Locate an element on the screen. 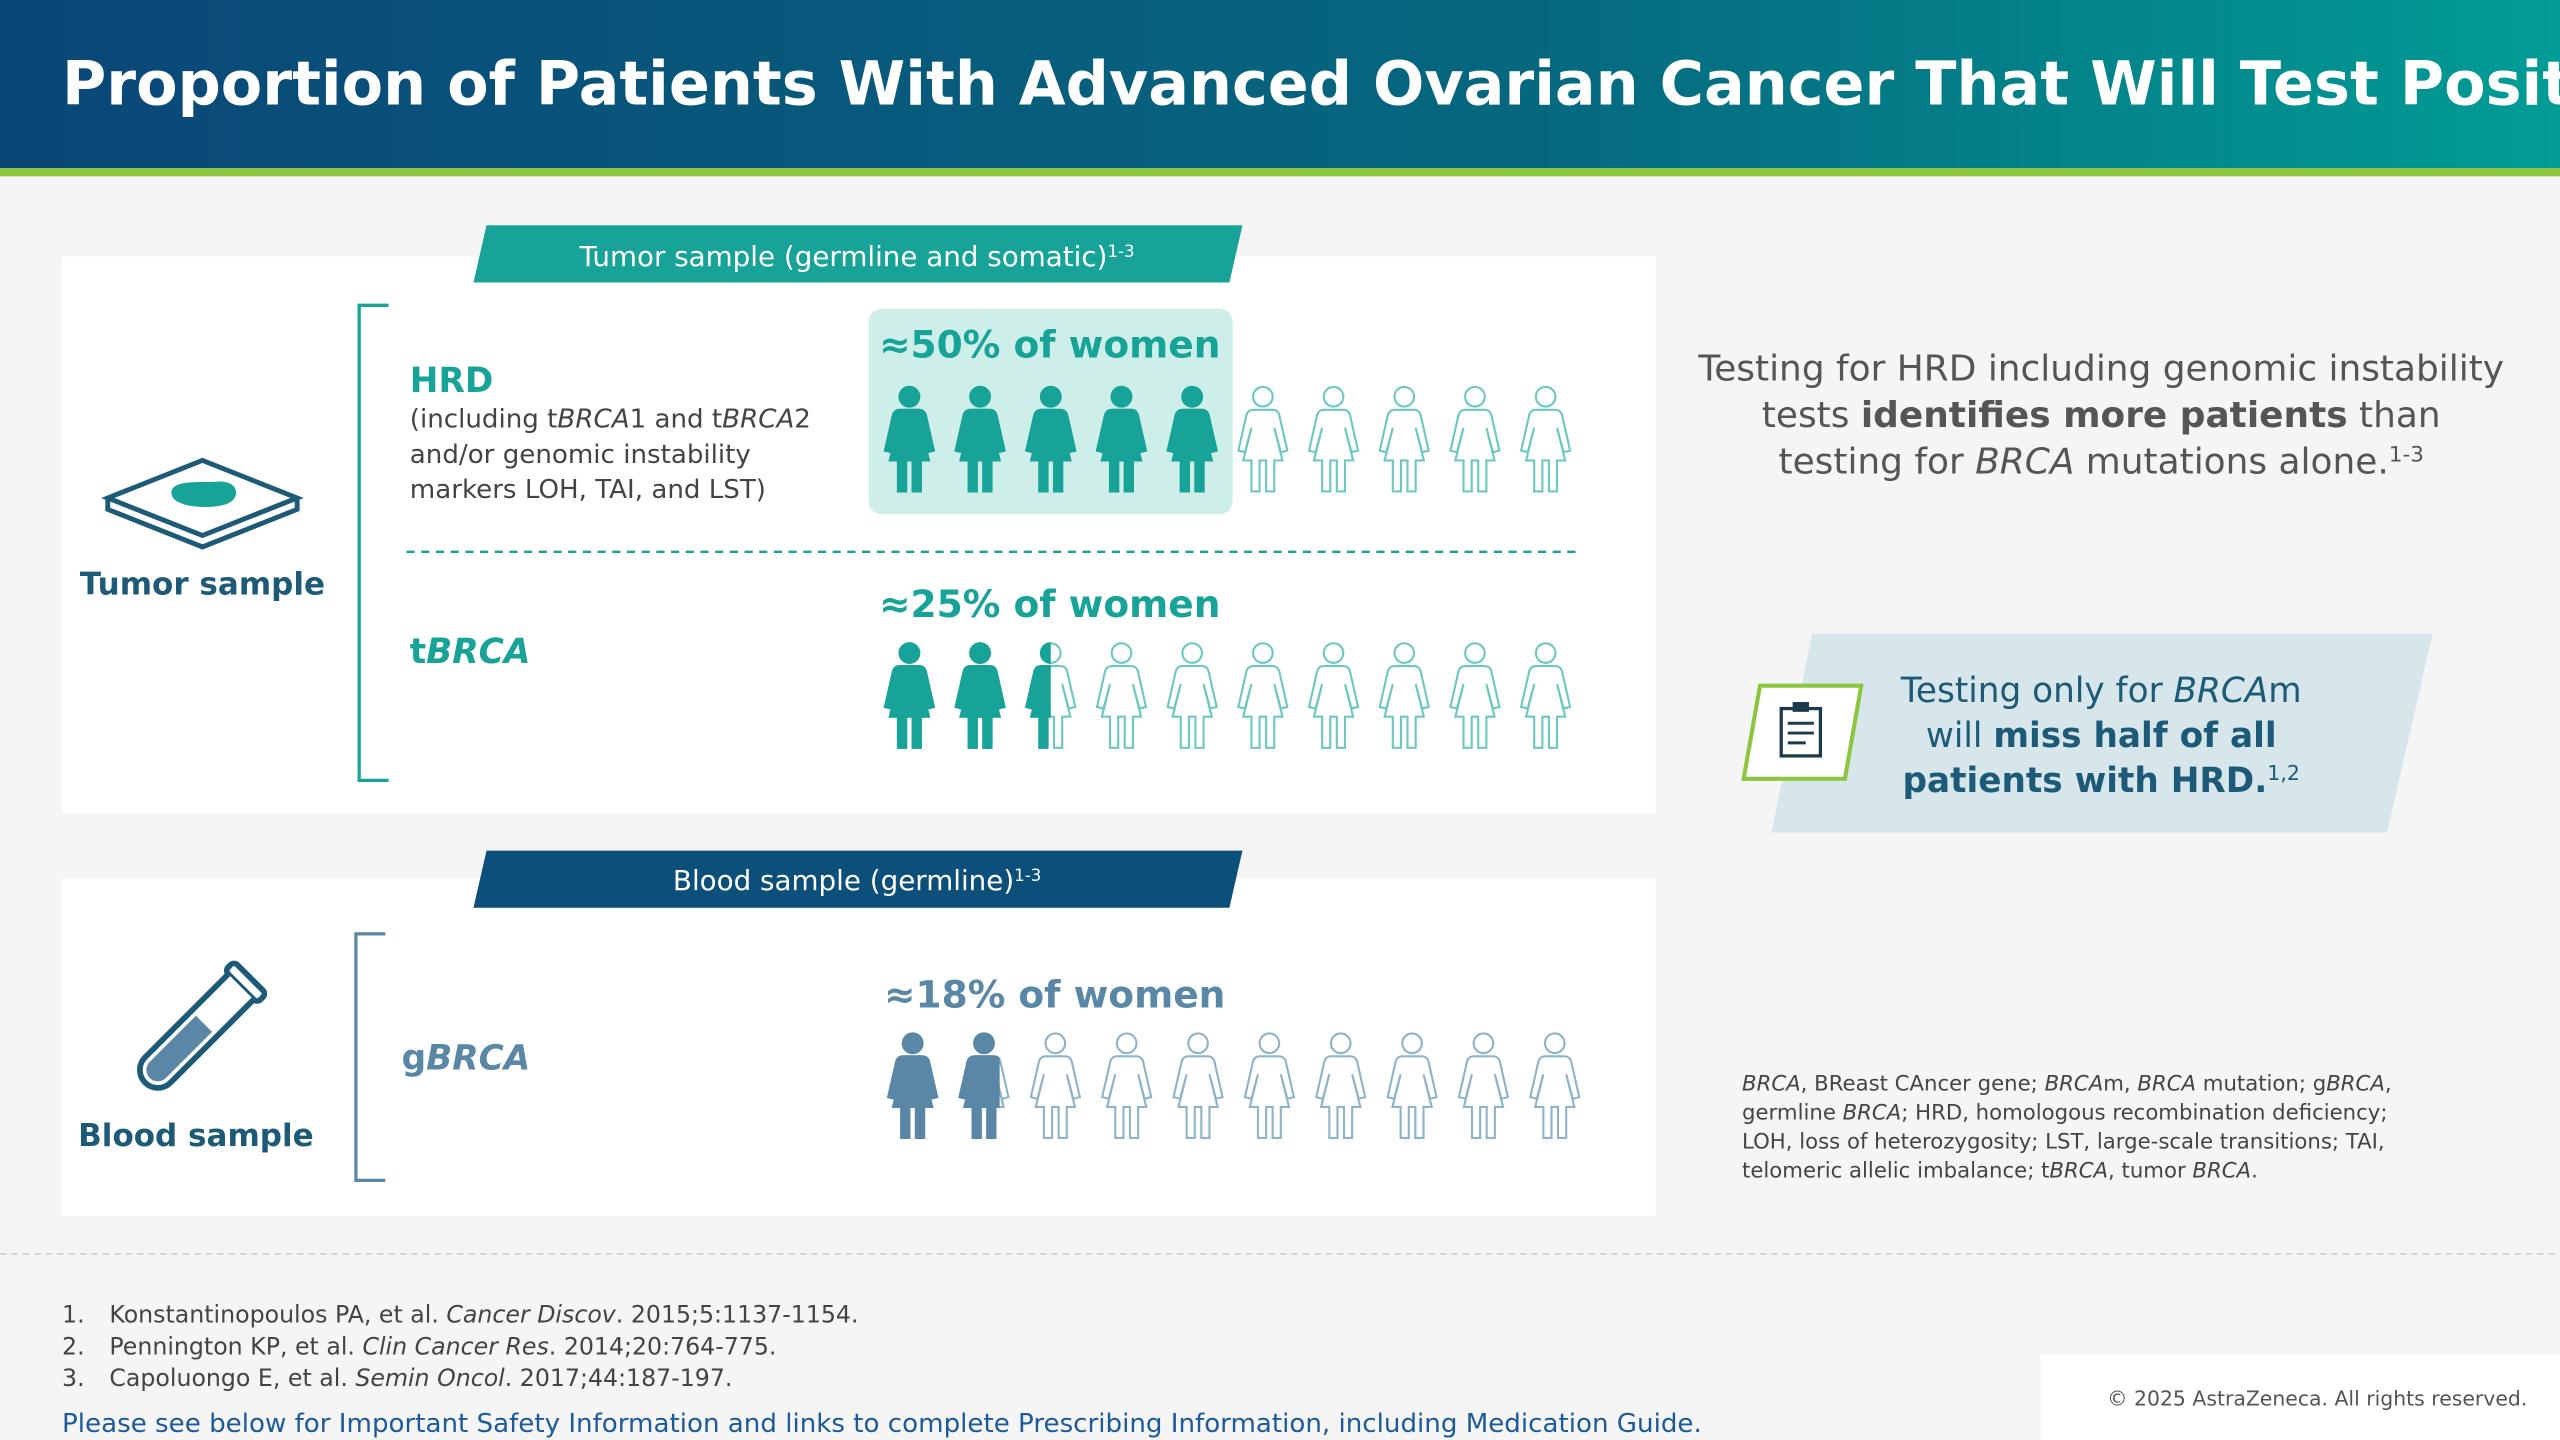  callout-text: will miss half of all is located at coordinates (2101, 736).